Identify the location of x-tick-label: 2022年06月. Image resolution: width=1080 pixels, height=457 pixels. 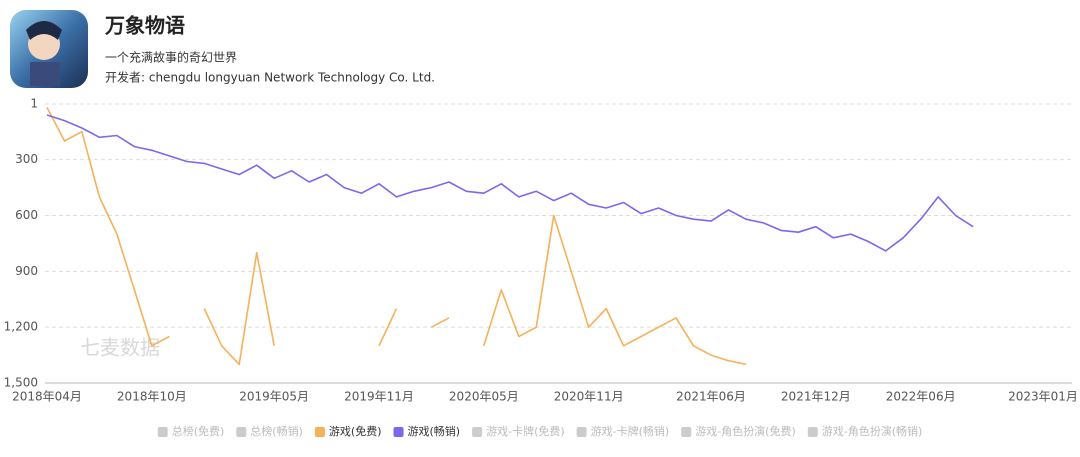
(921, 397).